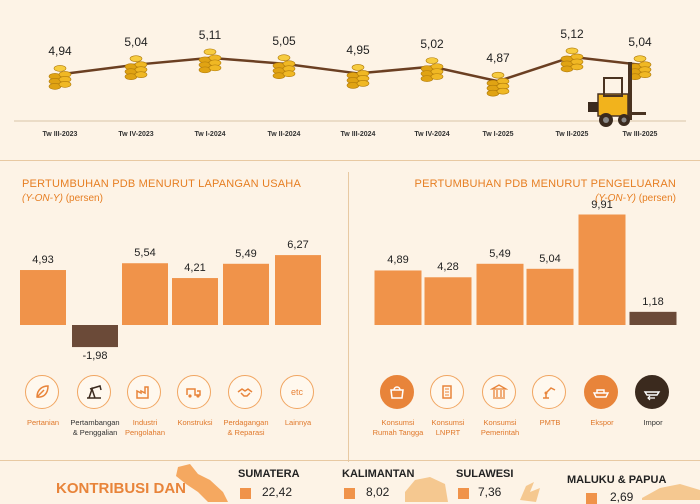  Describe the element at coordinates (601, 392) in the screenshot. I see `ship-export-icon` at that location.